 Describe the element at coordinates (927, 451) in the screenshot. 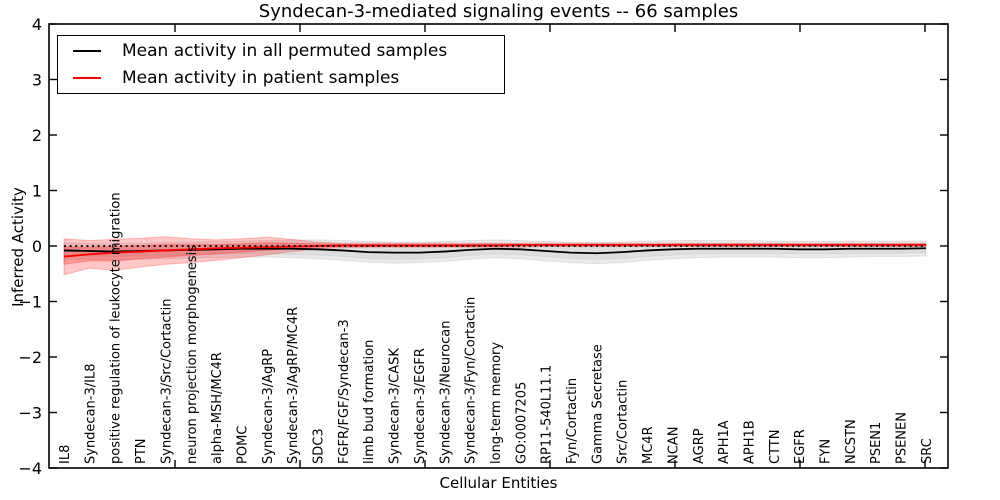

I see `x-tick-label: SRC` at that location.